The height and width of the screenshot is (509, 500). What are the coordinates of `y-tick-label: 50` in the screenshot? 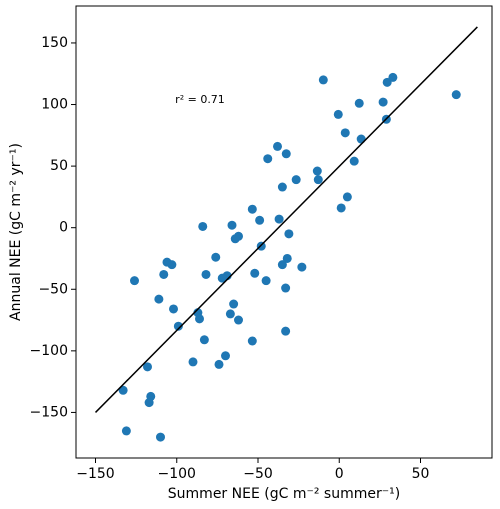 It's located at (59, 166).